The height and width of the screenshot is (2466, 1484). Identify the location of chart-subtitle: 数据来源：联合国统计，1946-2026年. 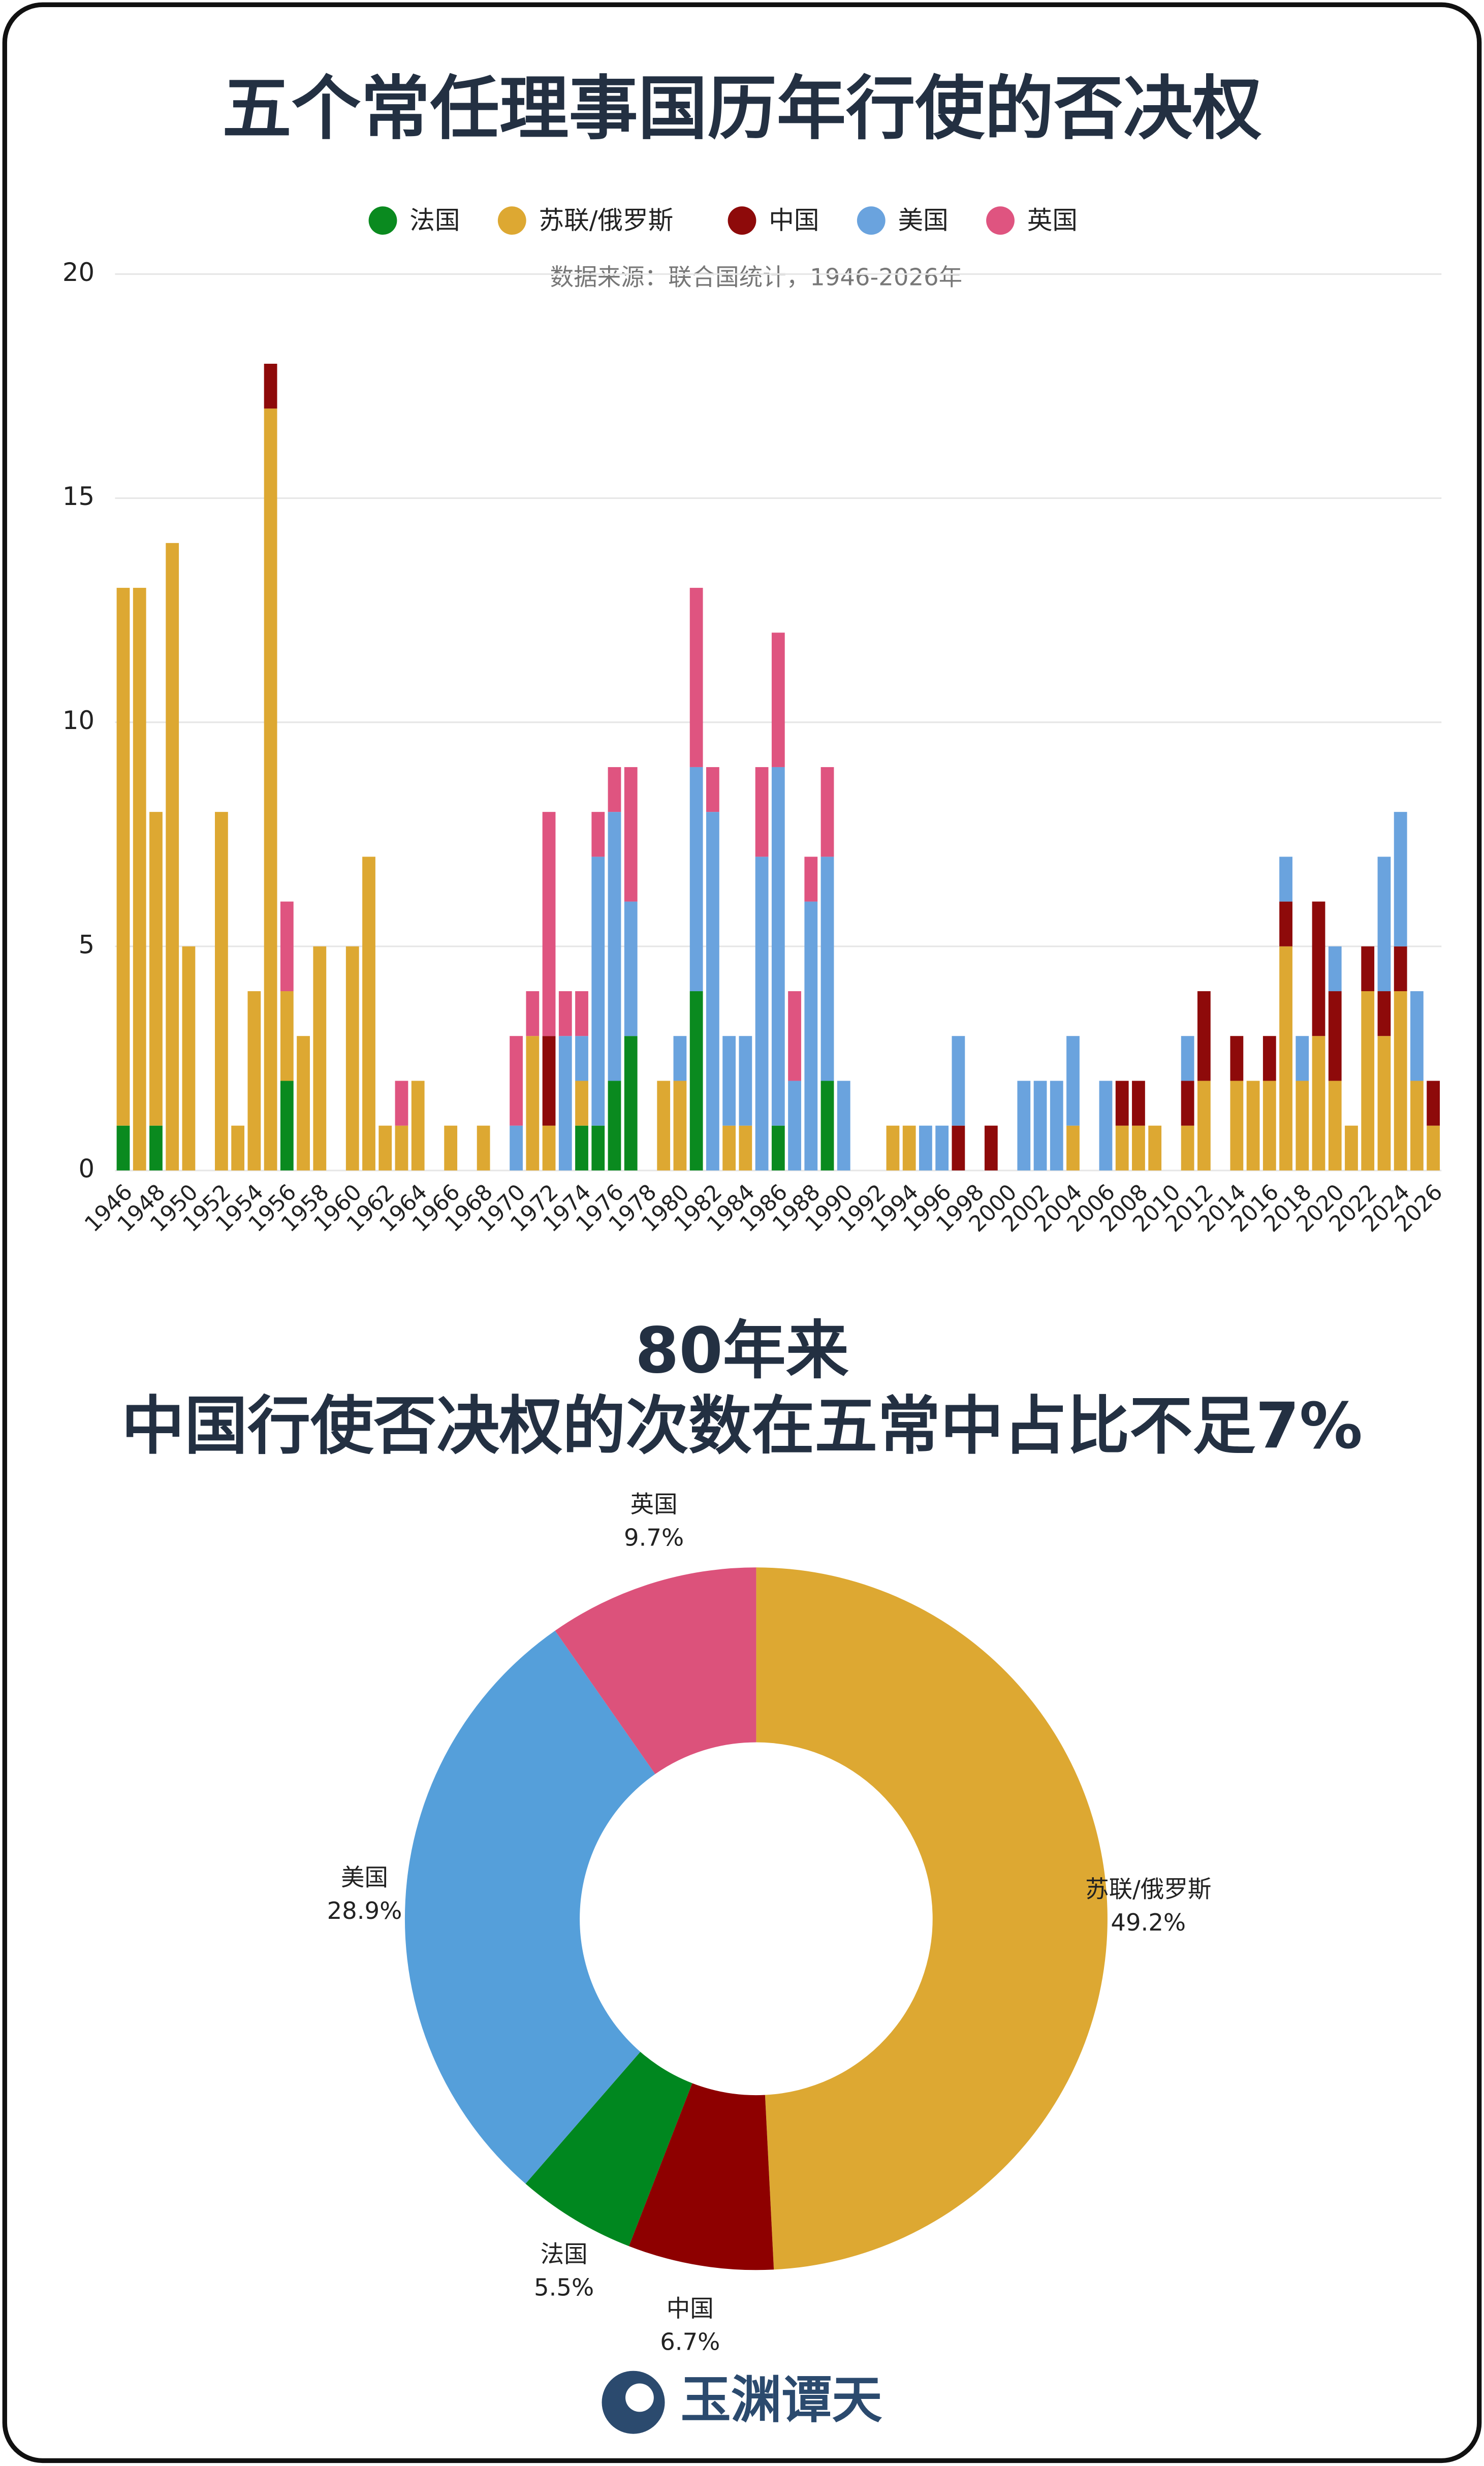
(756, 277).